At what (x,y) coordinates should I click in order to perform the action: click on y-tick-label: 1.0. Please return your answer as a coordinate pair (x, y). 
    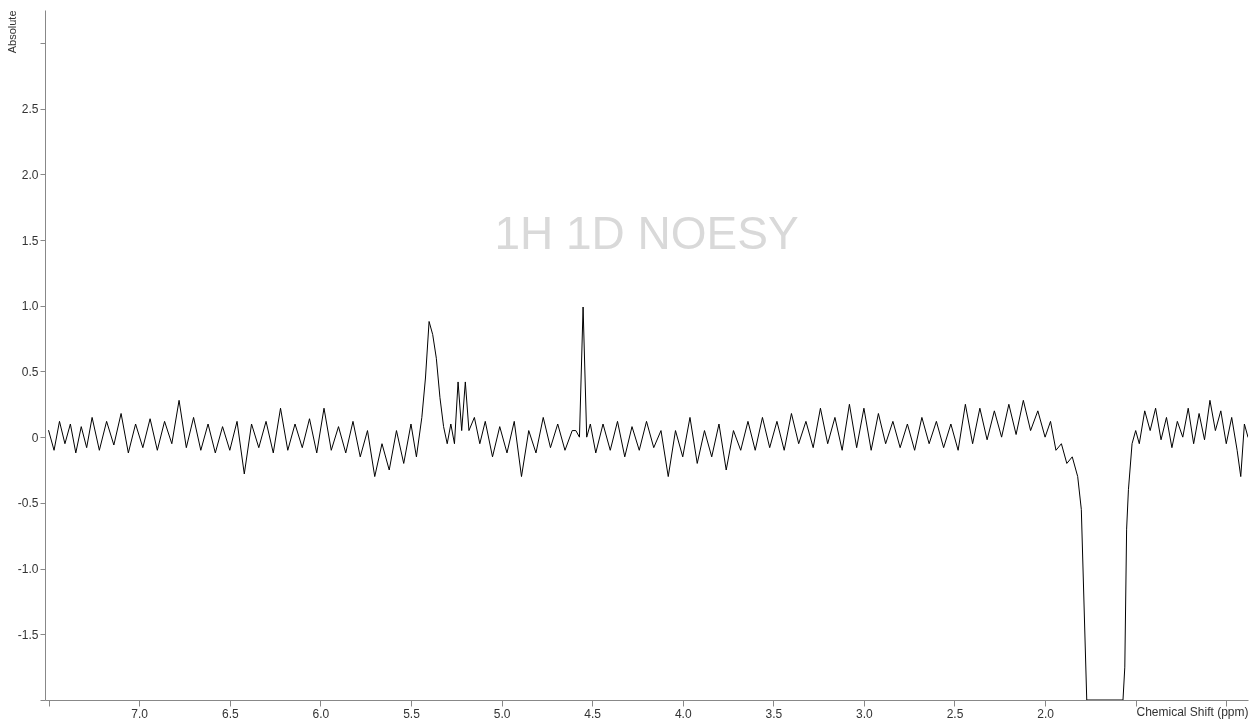
    Looking at the image, I should click on (30, 306).